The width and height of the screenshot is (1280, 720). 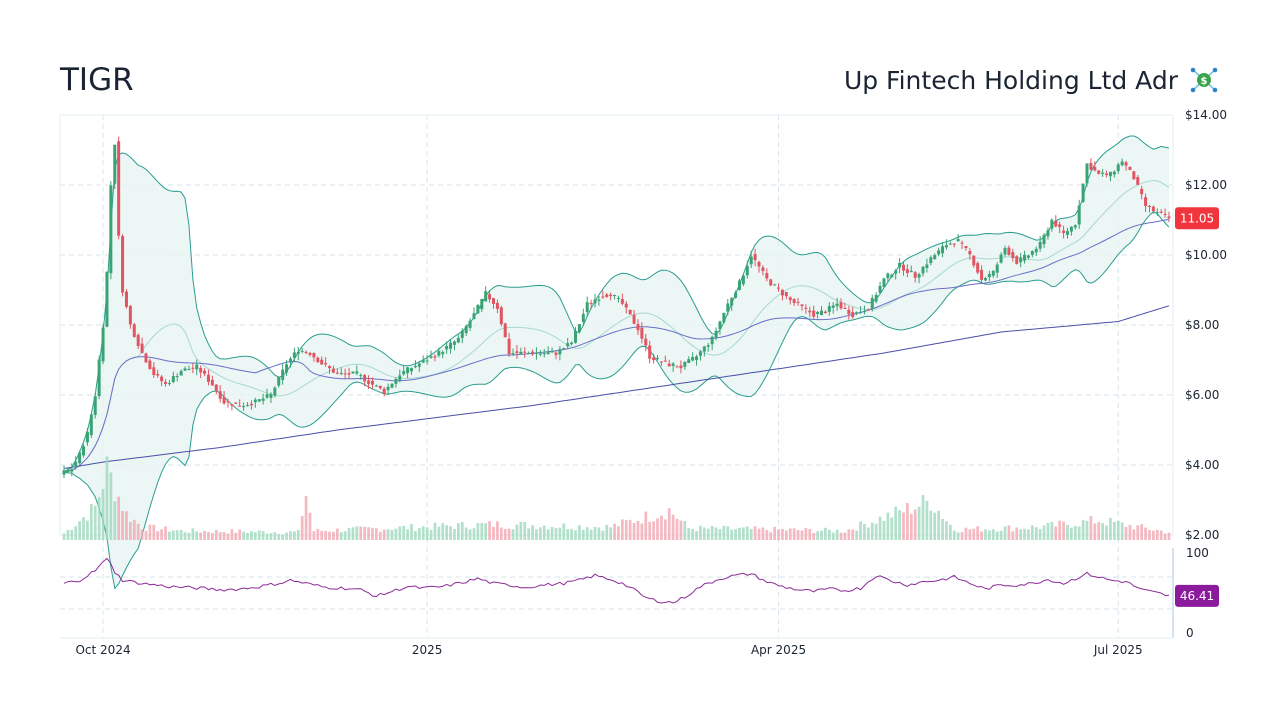 What do you see at coordinates (1197, 596) in the screenshot?
I see `rsi-value: 46.41` at bounding box center [1197, 596].